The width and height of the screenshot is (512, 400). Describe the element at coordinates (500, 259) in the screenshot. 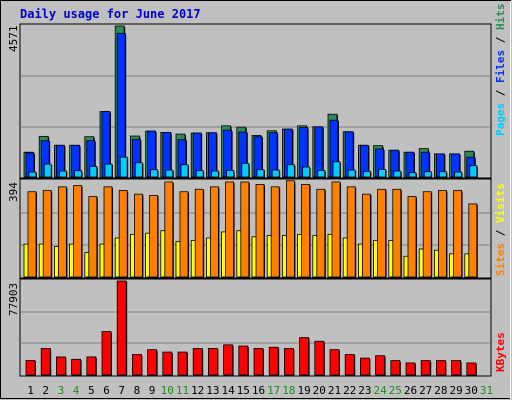

I see `legend-entry: Sites` at that location.